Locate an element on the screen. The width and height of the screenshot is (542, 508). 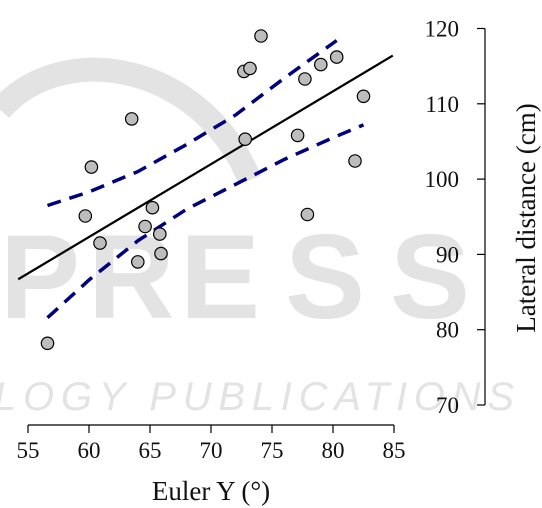
x-tick-label: 80 is located at coordinates (333, 450).